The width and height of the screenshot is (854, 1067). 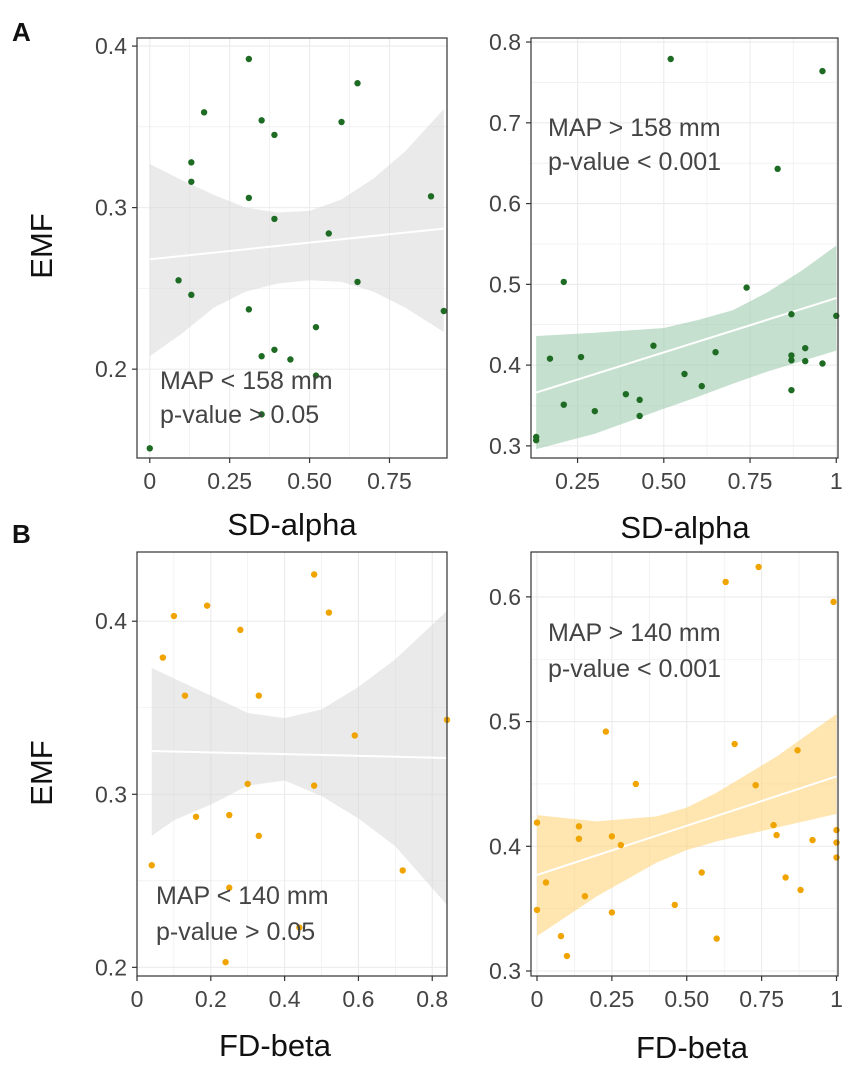 I want to click on x-tick-label: 0.2, so click(x=211, y=999).